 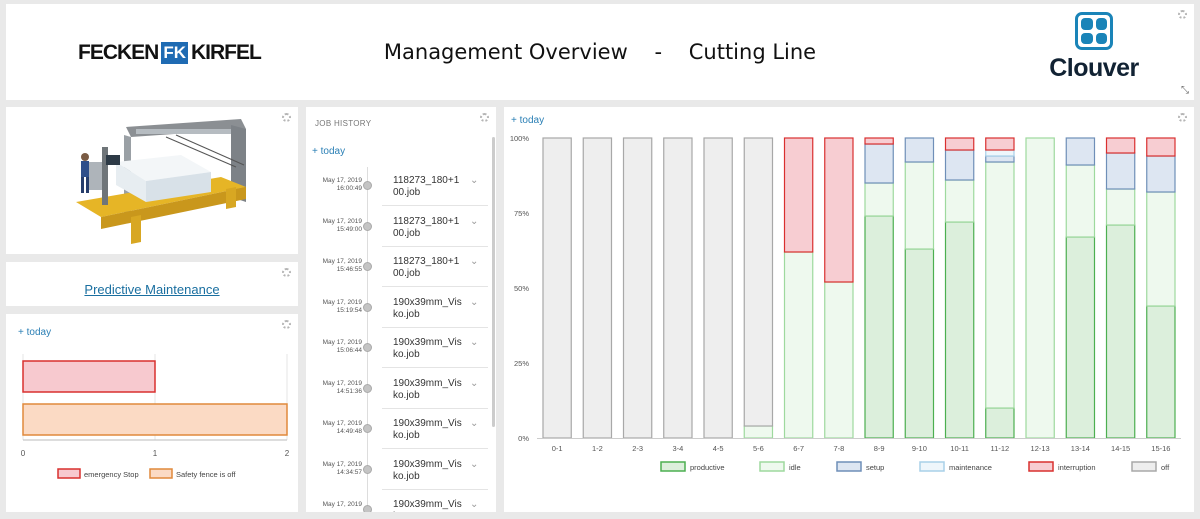 I want to click on job-row: May 17, 2019 190x39mm_Visk ⌄, so click(x=399, y=501).